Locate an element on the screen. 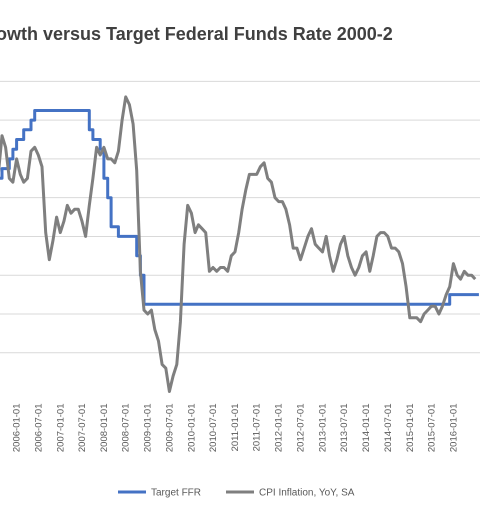 This screenshot has height=514, width=480. x-tick-label: 2013-01-01 is located at coordinates (323, 428).